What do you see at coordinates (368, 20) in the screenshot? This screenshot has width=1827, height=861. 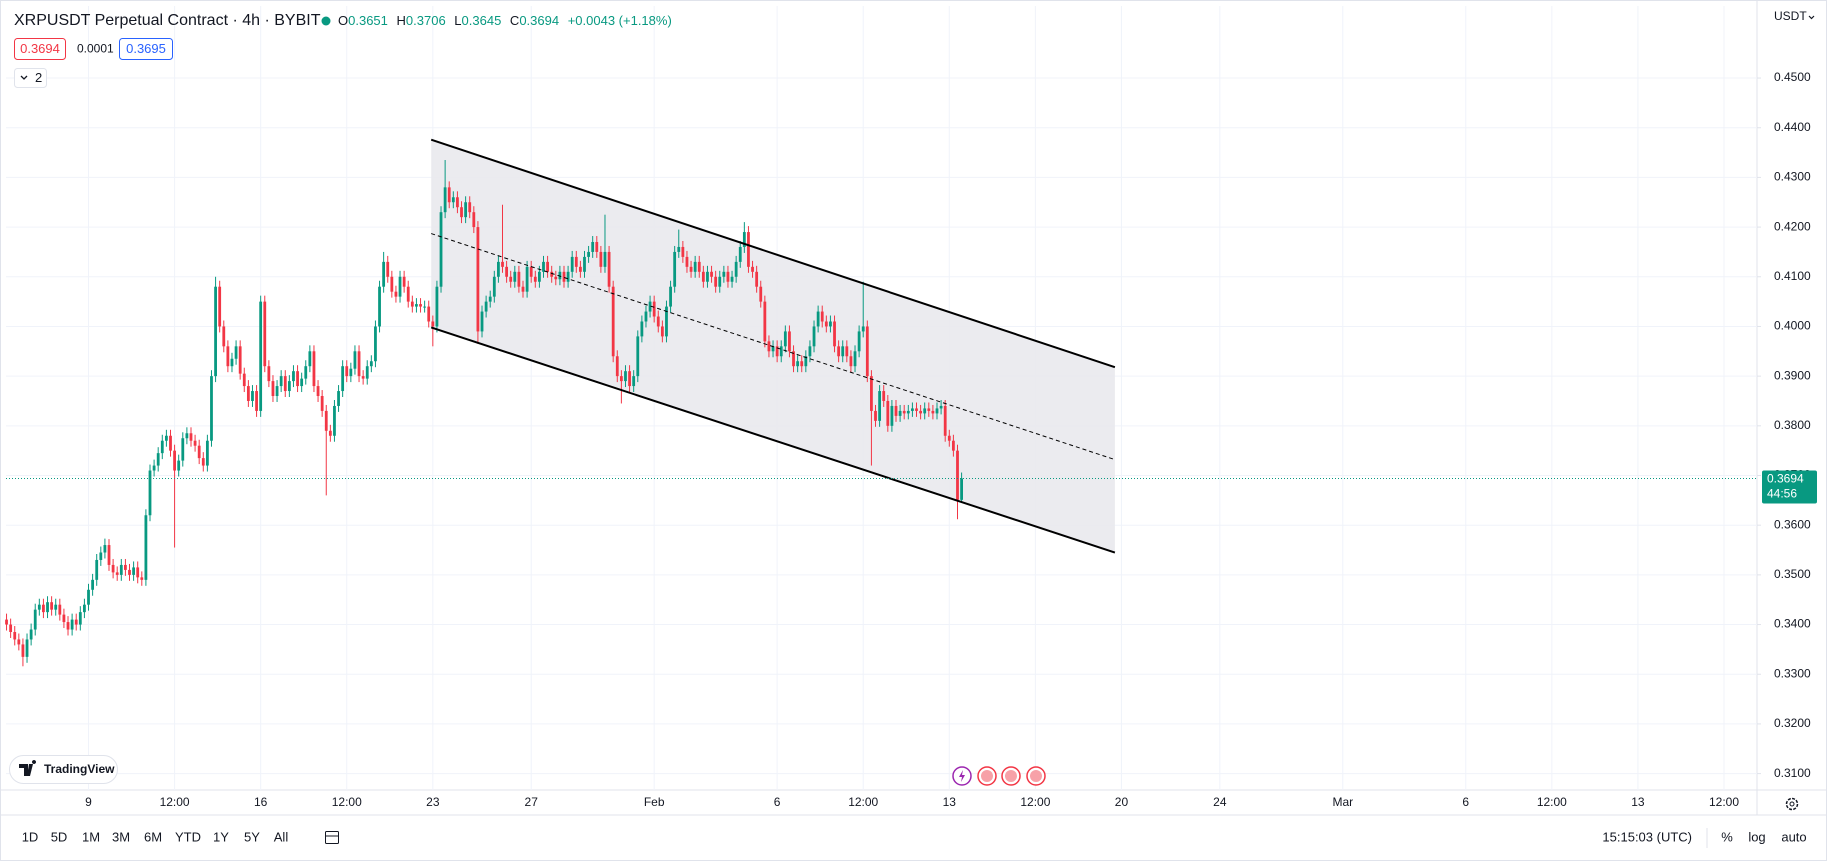 I see `legend-value: 0.3651` at bounding box center [368, 20].